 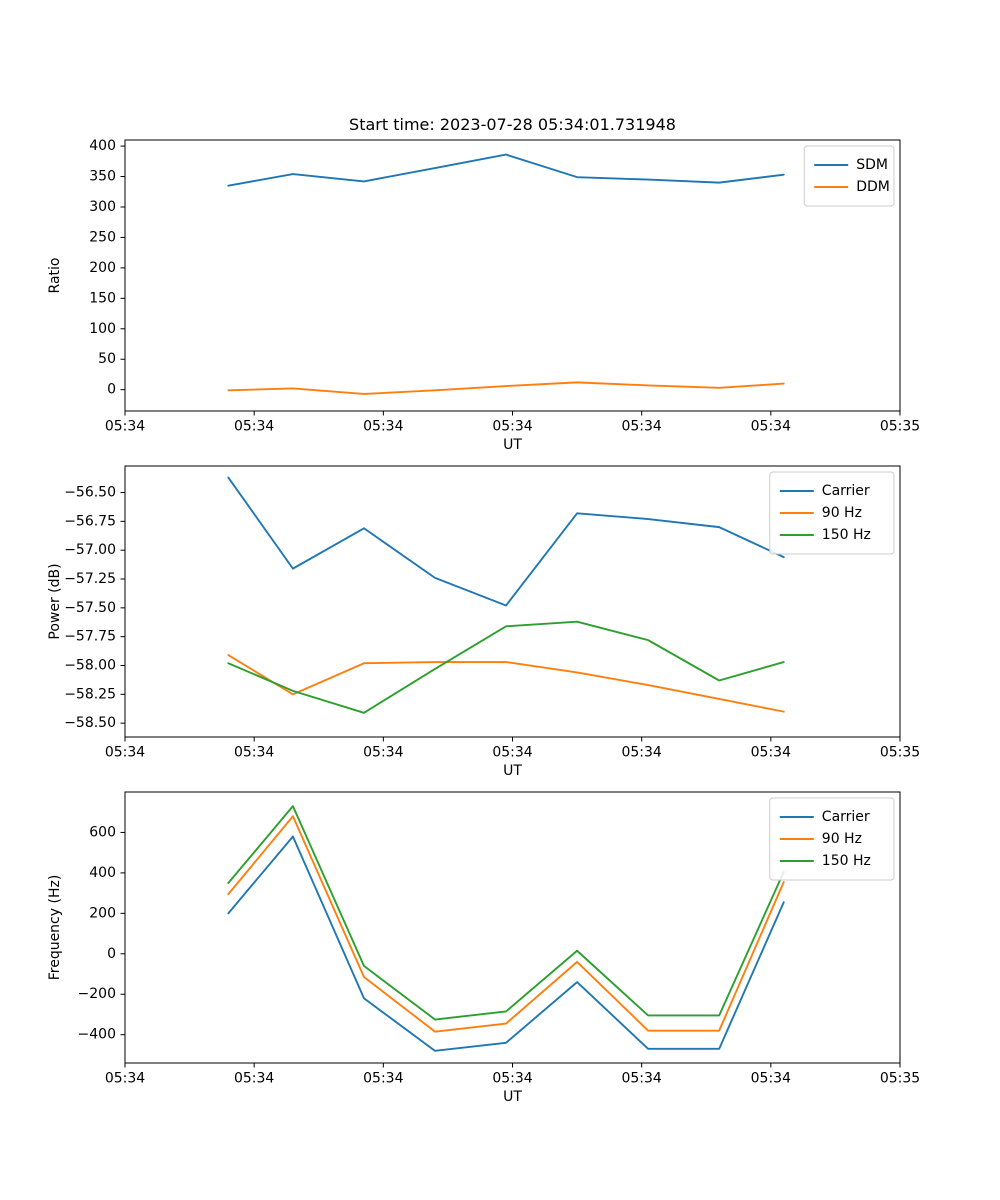 What do you see at coordinates (102, 329) in the screenshot?
I see `y-tick-label: 100` at bounding box center [102, 329].